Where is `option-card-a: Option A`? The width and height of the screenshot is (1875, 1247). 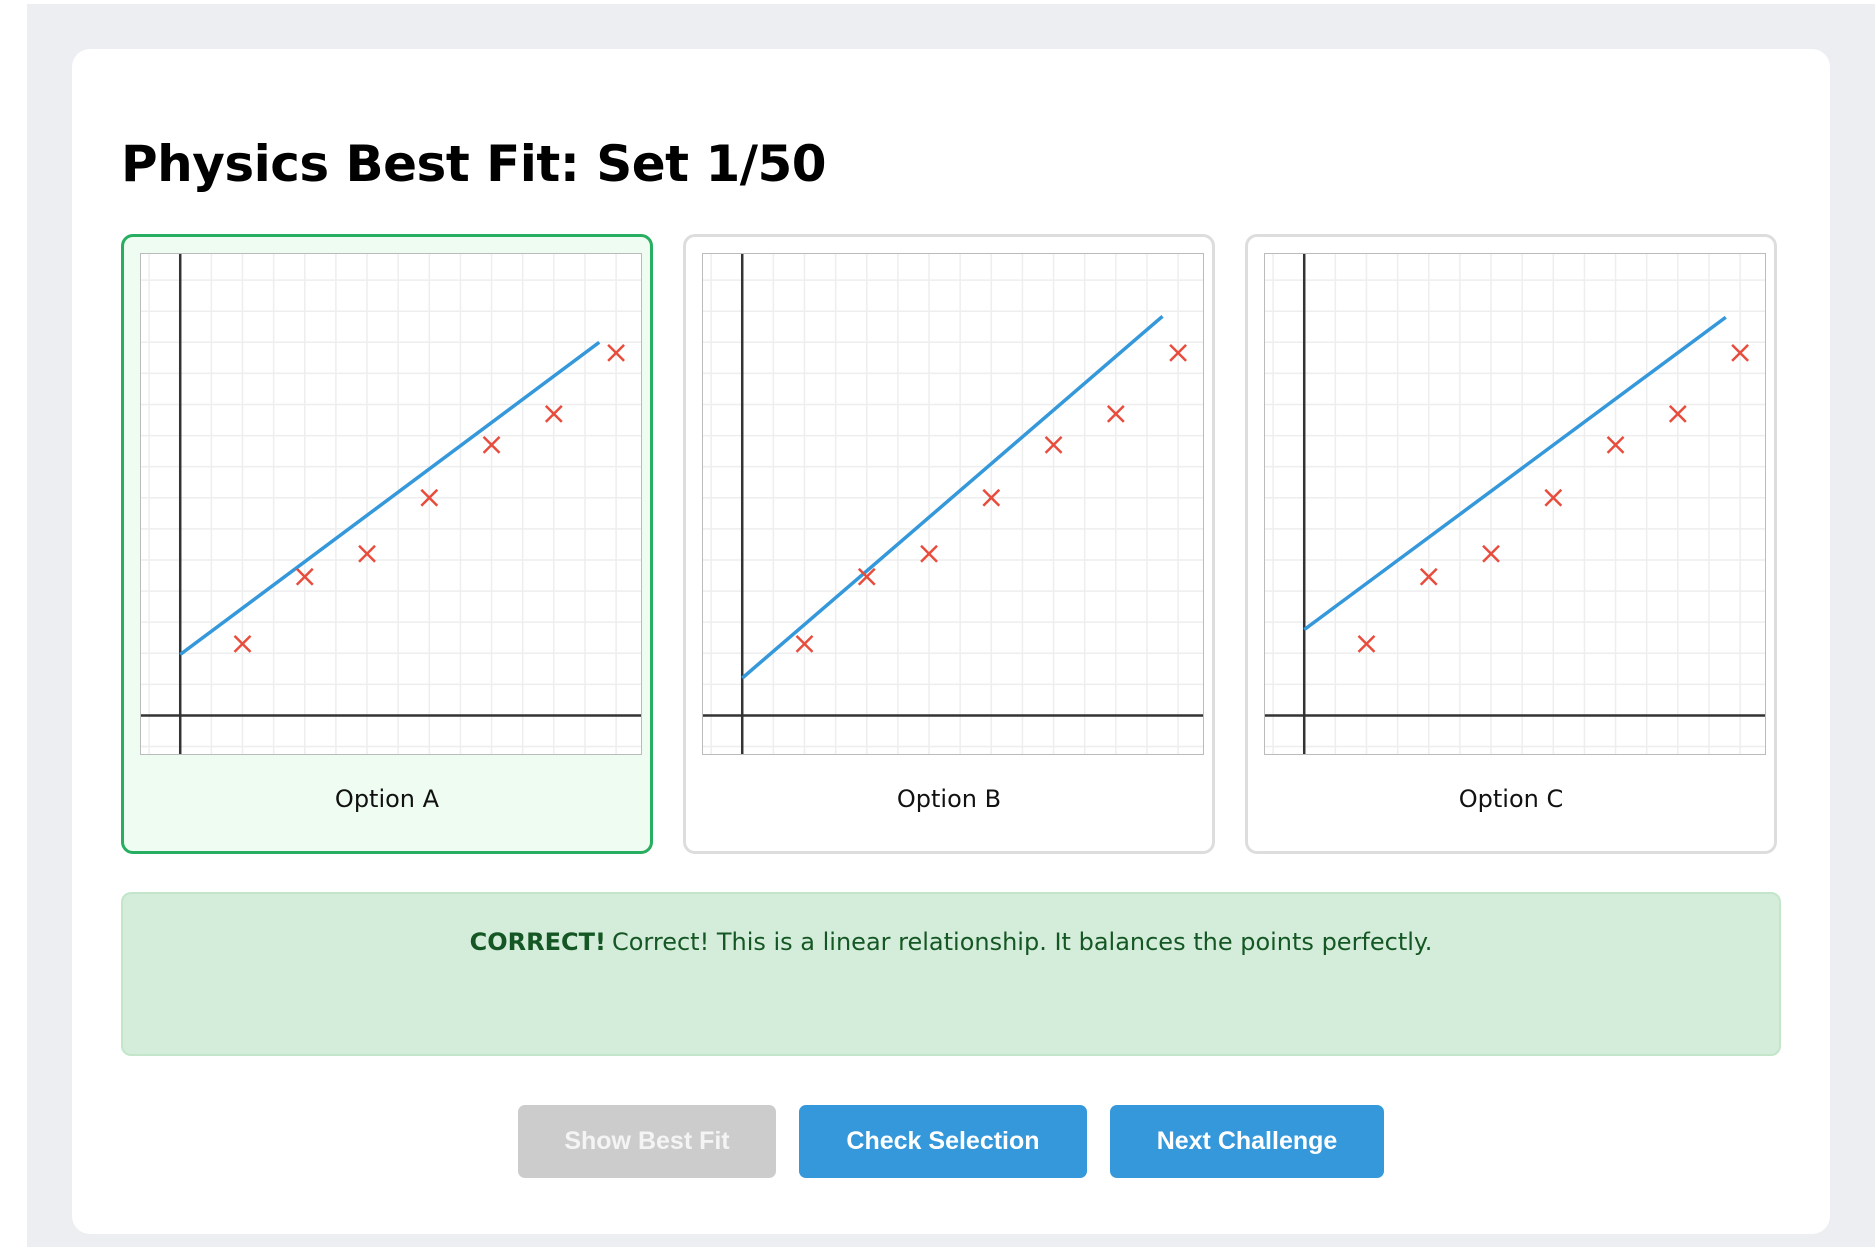
option-card-a: Option A is located at coordinates (387, 544).